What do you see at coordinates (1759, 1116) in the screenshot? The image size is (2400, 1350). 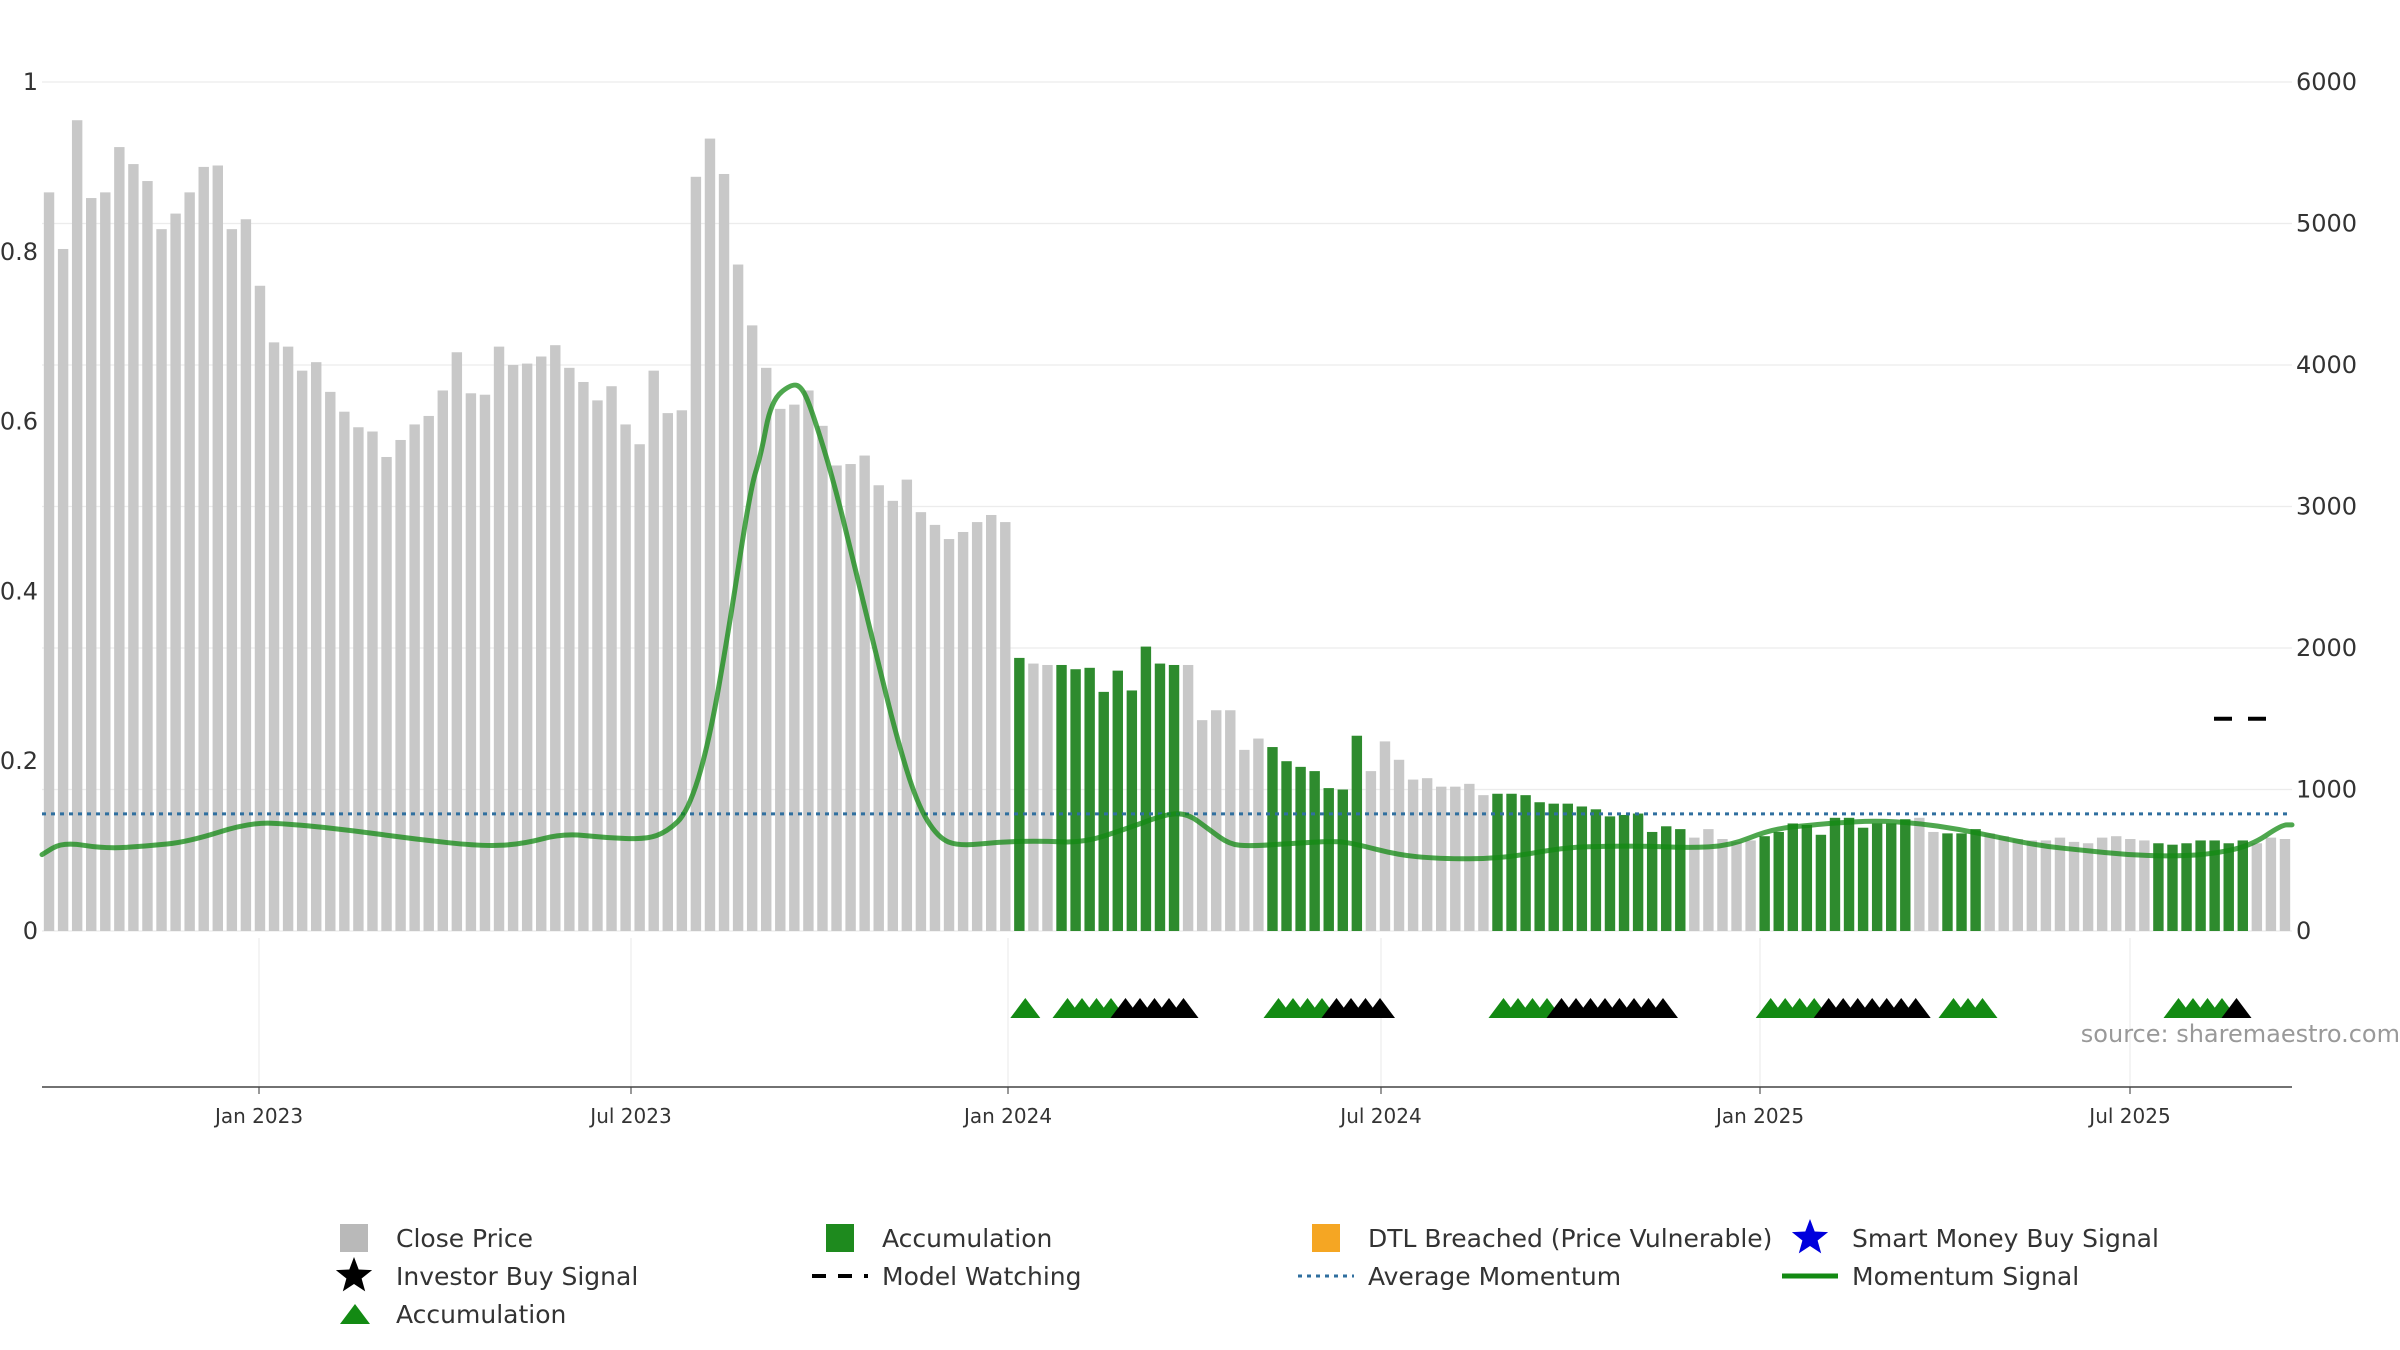 I see `x-tick-label: Jan 2025` at bounding box center [1759, 1116].